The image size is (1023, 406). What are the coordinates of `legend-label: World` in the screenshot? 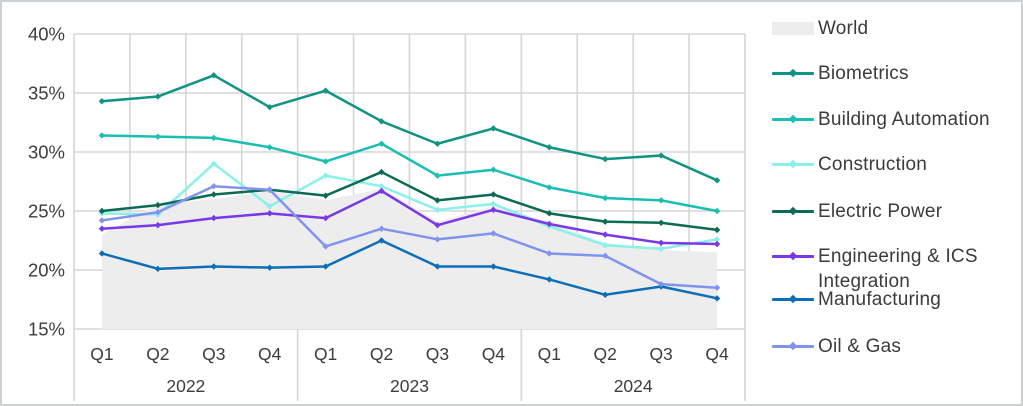 It's located at (843, 28).